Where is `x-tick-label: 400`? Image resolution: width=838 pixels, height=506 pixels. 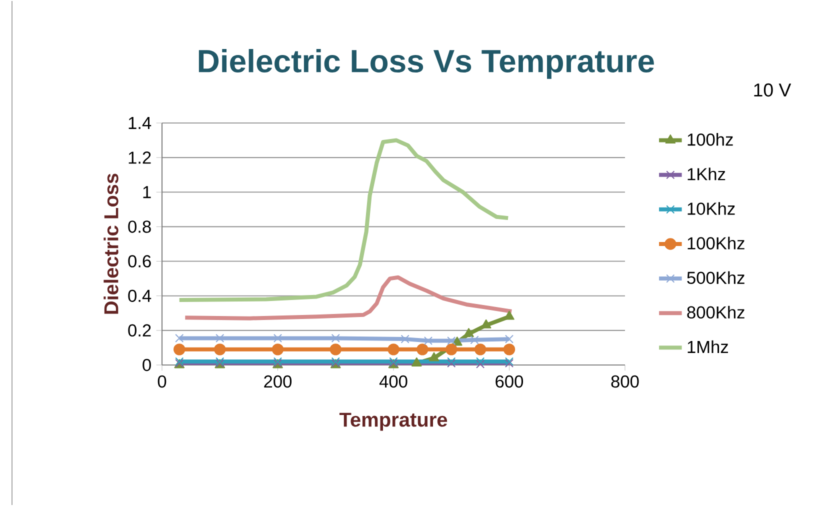
x-tick-label: 400 is located at coordinates (393, 381).